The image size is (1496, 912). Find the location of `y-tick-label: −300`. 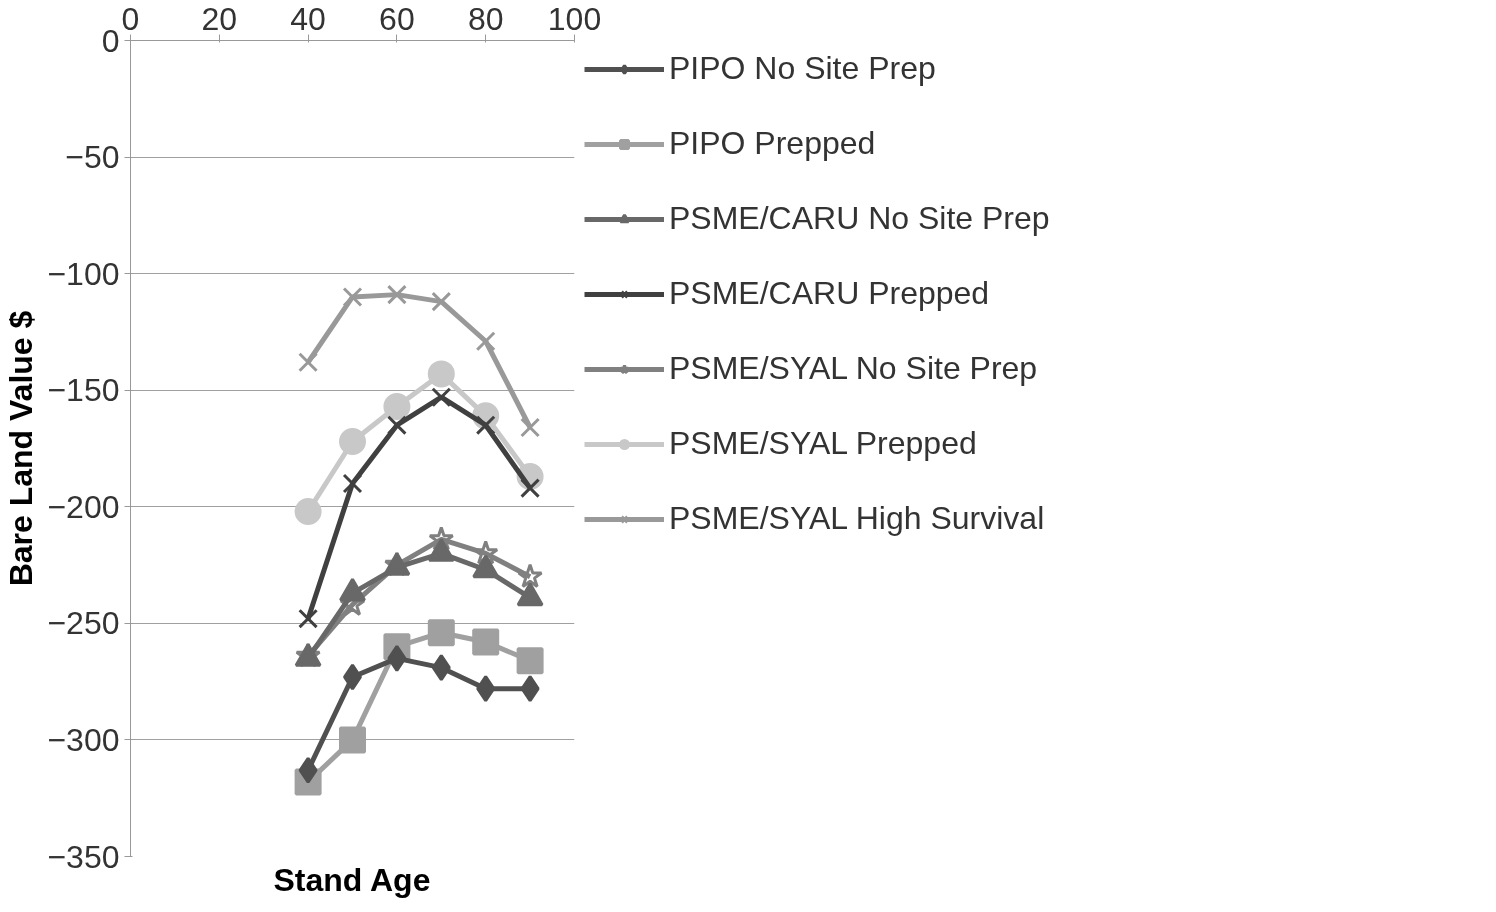

y-tick-label: −300 is located at coordinates (83, 739).